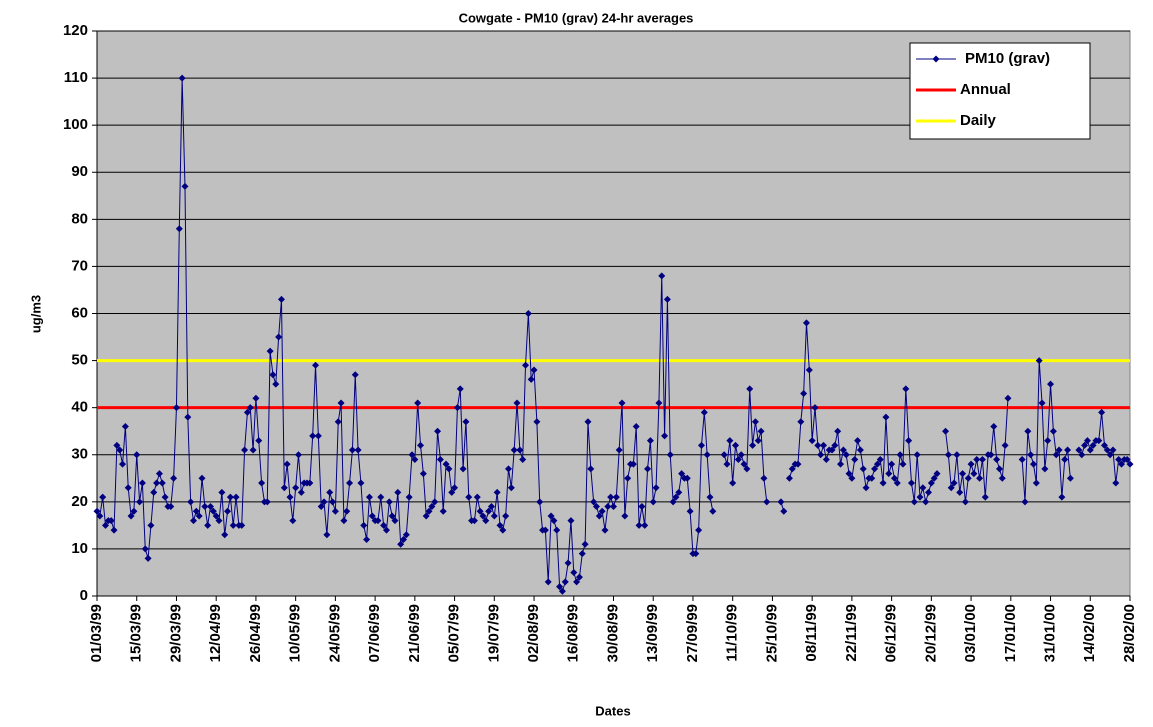 The width and height of the screenshot is (1153, 727). I want to click on x-tick-label: 01/03/99, so click(96, 633).